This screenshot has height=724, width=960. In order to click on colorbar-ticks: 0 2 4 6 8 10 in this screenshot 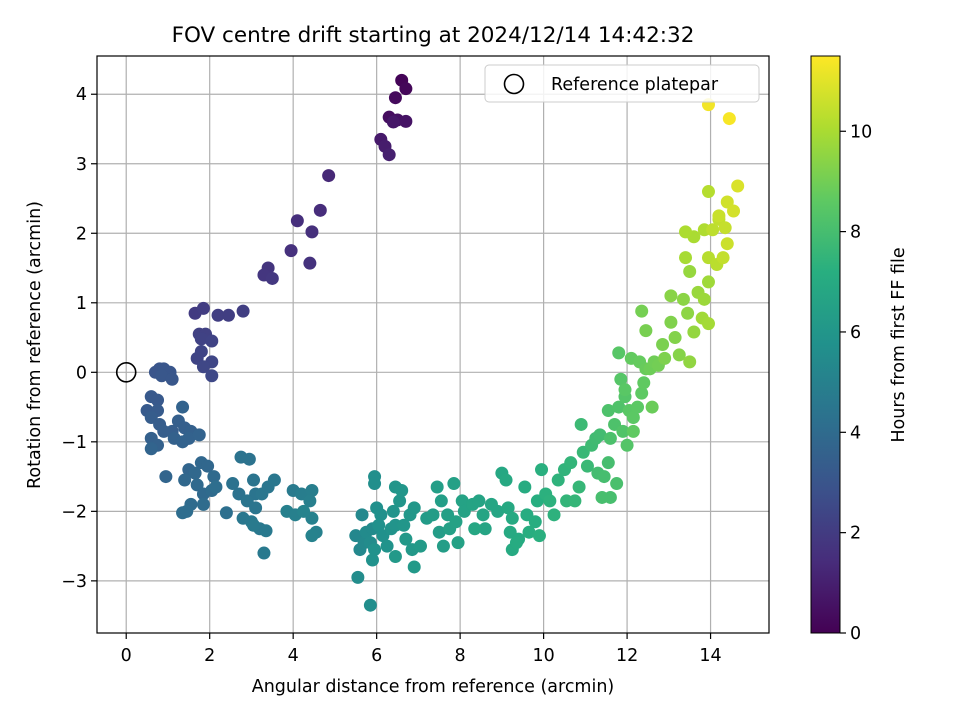, I will do `click(856, 383)`.